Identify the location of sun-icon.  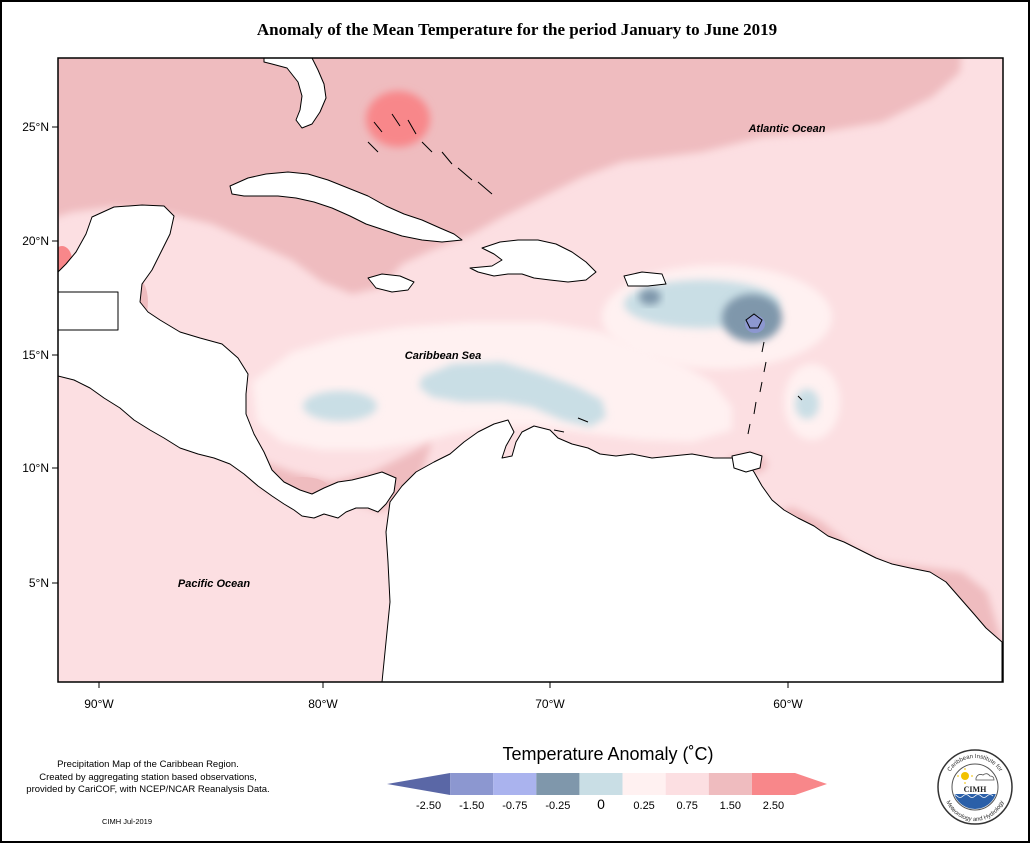
(965, 776).